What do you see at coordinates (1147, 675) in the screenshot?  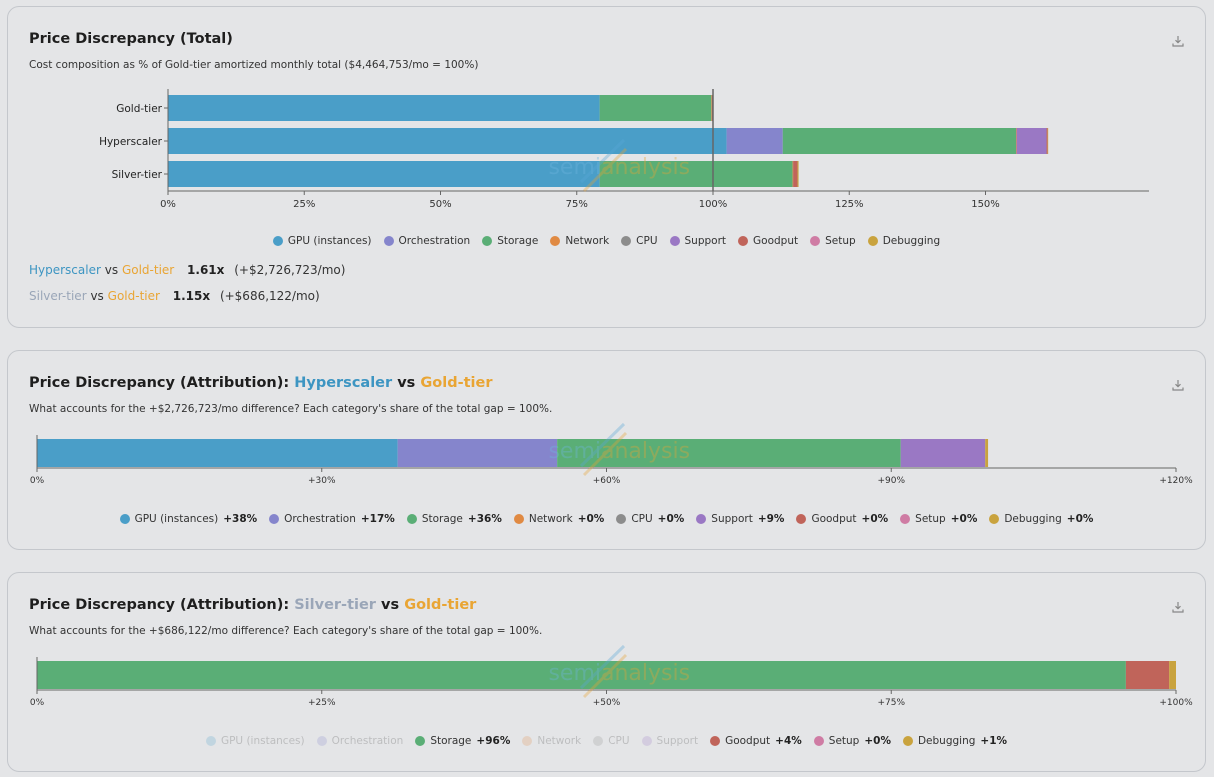 I see `bar-goodput` at bounding box center [1147, 675].